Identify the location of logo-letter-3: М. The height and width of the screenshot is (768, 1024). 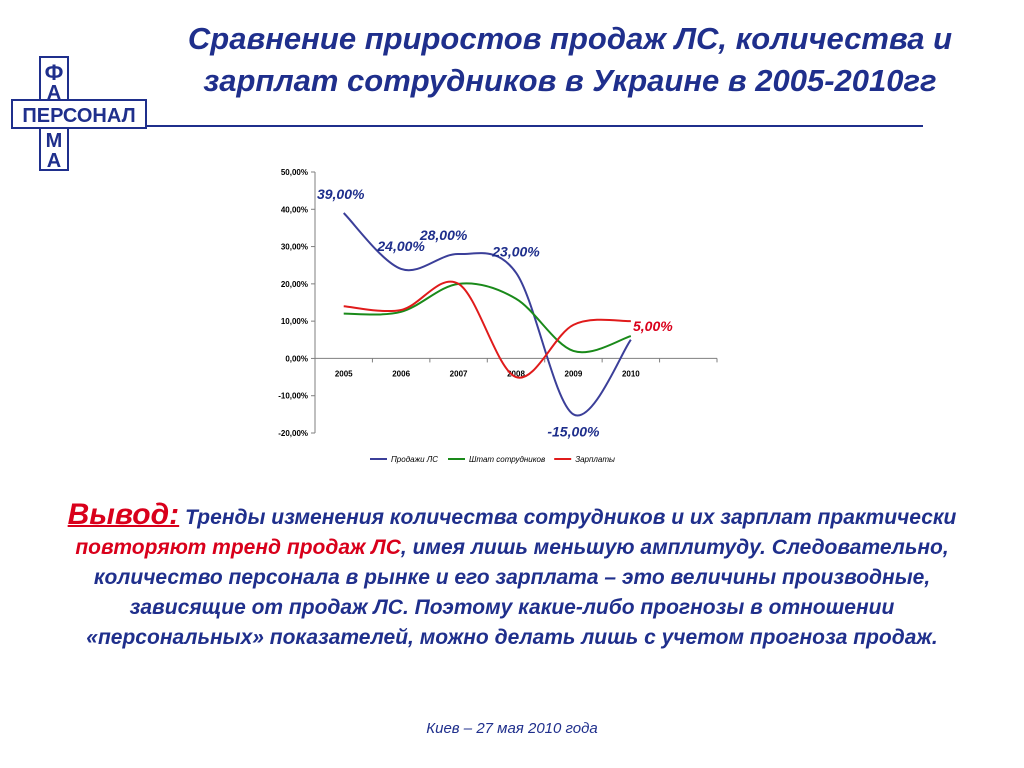
(54, 141).